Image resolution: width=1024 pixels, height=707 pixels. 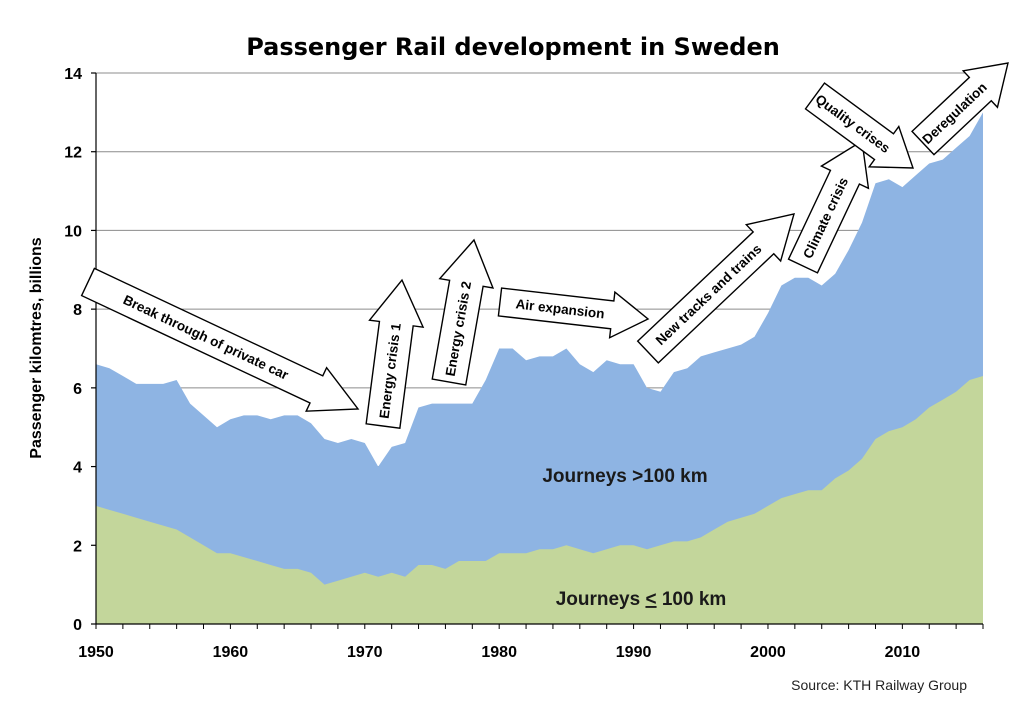 I want to click on y-tick-label: 8, so click(x=77, y=310).